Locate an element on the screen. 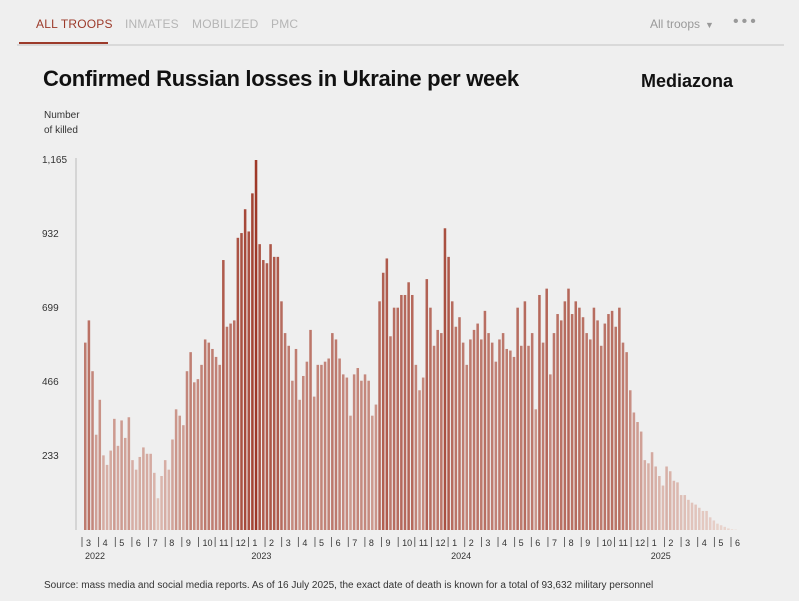 The height and width of the screenshot is (601, 799). more-dots-icon: ••• is located at coordinates (746, 21).